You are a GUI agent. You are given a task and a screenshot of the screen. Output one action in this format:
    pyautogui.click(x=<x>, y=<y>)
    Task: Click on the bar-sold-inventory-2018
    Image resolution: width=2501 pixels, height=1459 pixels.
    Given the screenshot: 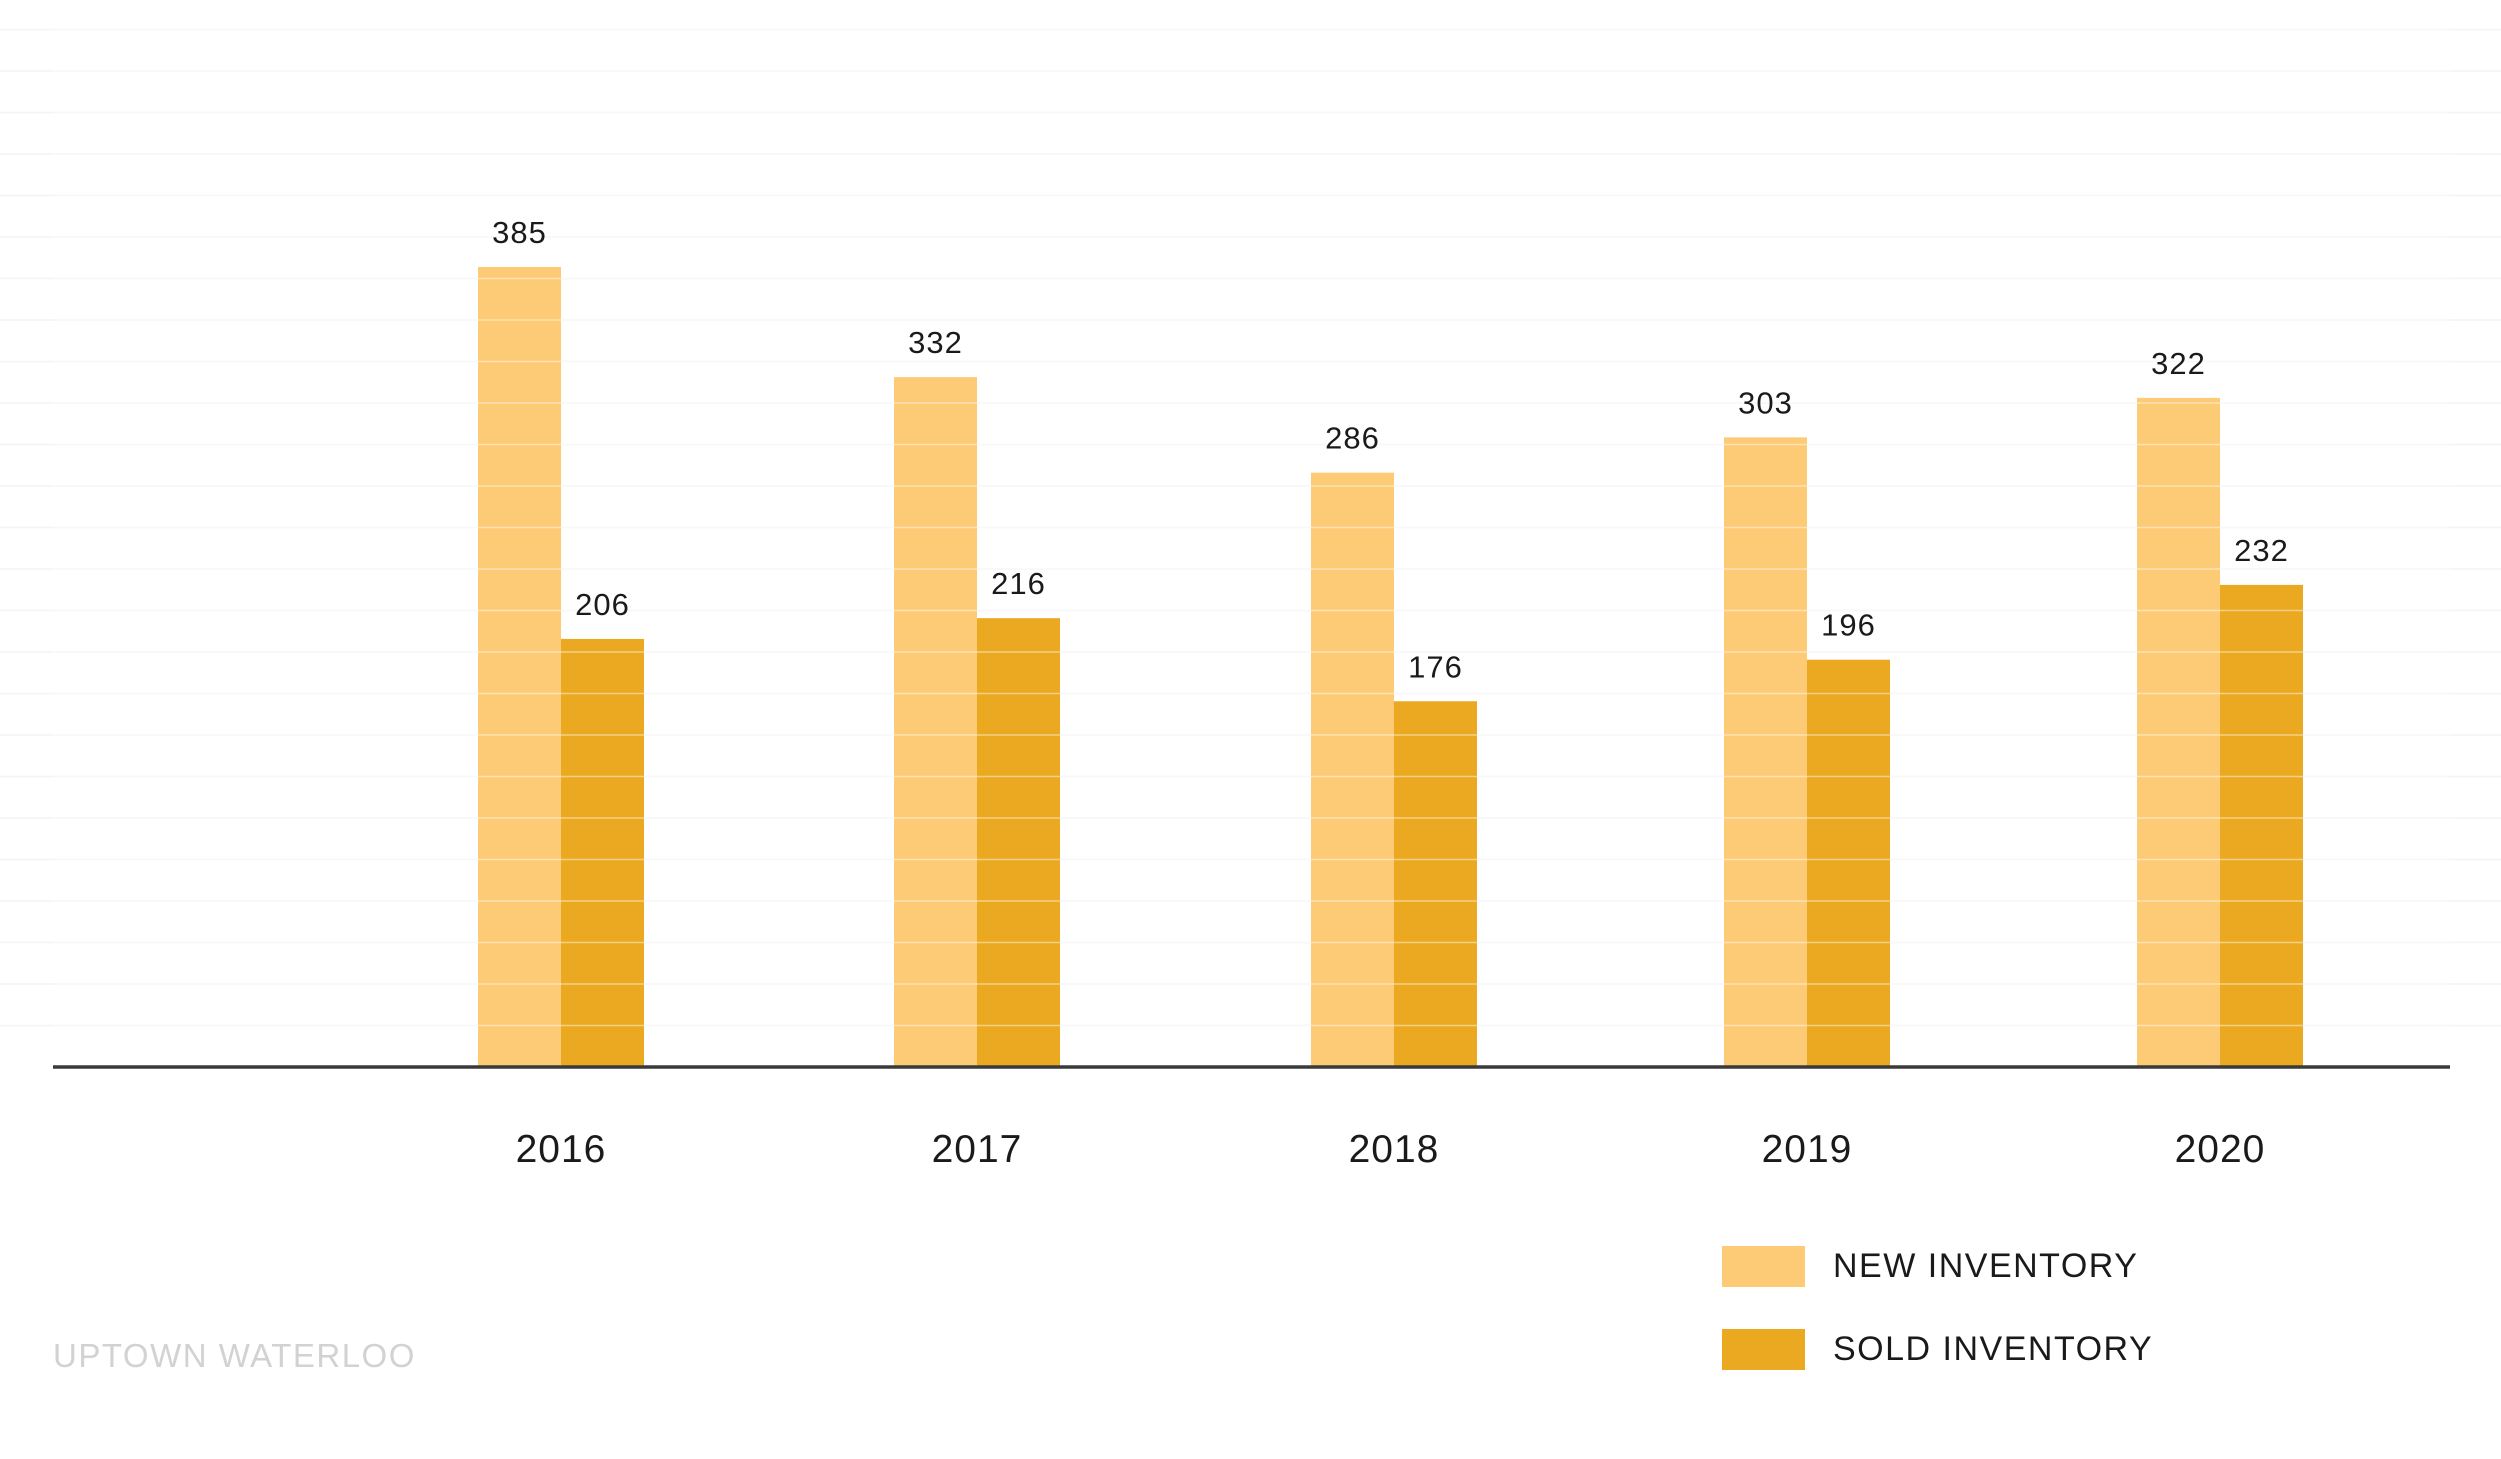 What is the action you would take?
    pyautogui.click(x=1435, y=884)
    